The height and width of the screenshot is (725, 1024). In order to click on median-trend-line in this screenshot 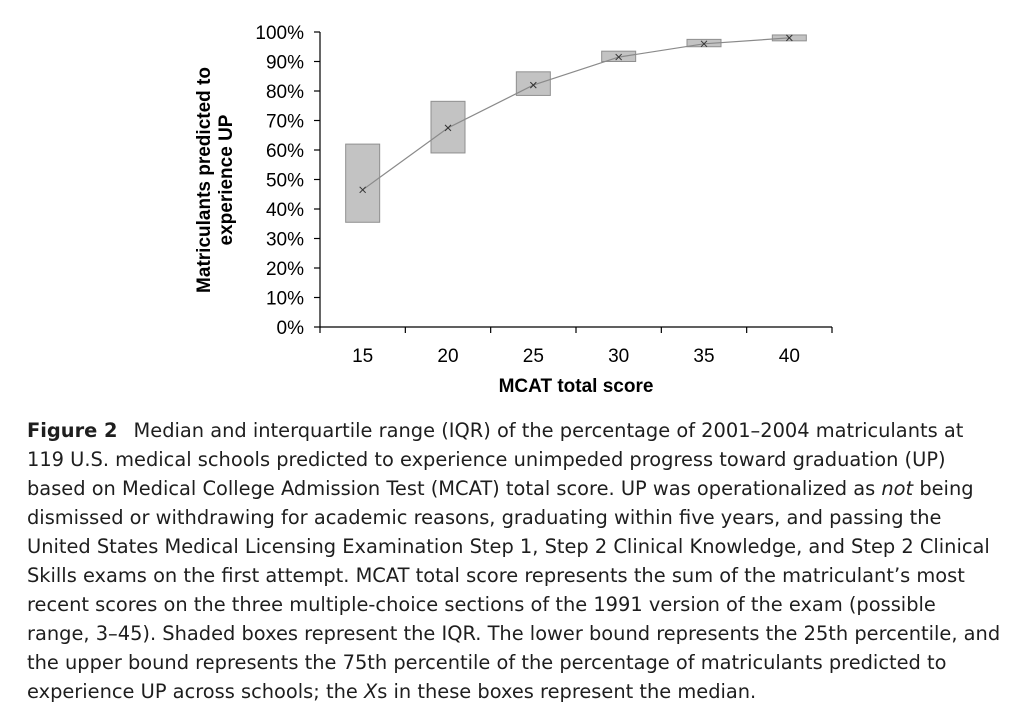, I will do `click(576, 114)`.